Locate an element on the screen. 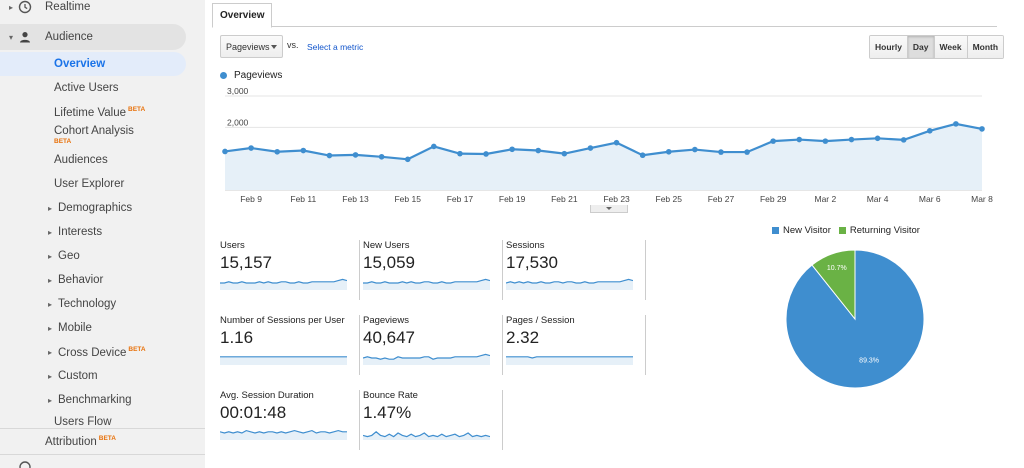 This screenshot has width=1024, height=468. legend-item-new-visitor: New Visitor is located at coordinates (801, 230).